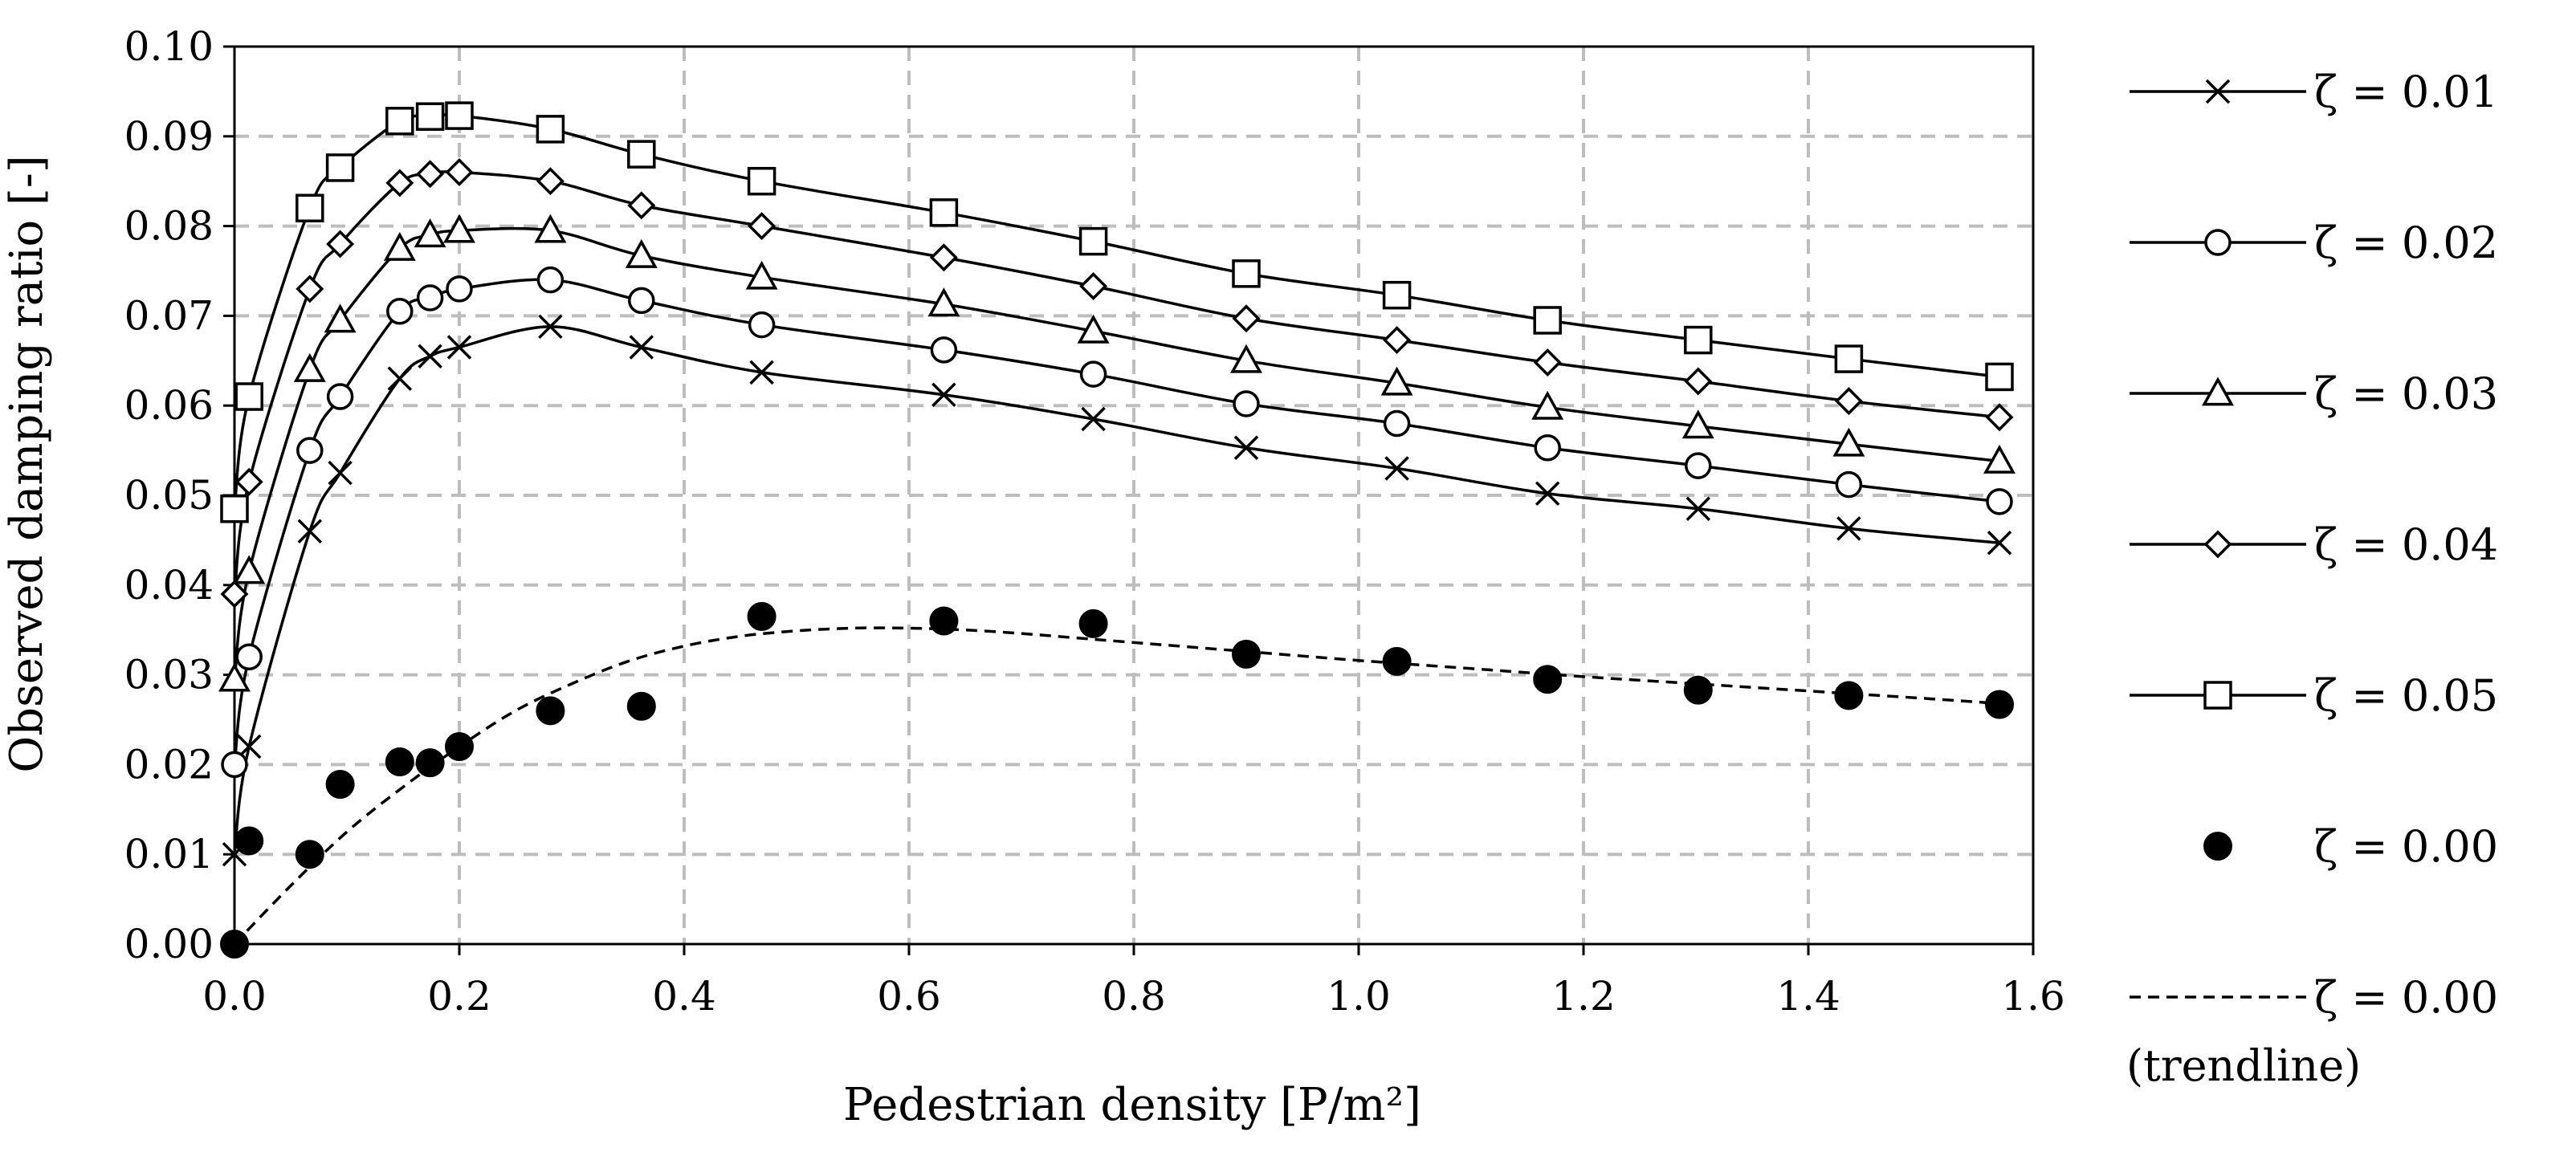 This screenshot has height=1152, width=2576. What do you see at coordinates (2406, 393) in the screenshot?
I see `legend-label: ζ = 0.03` at bounding box center [2406, 393].